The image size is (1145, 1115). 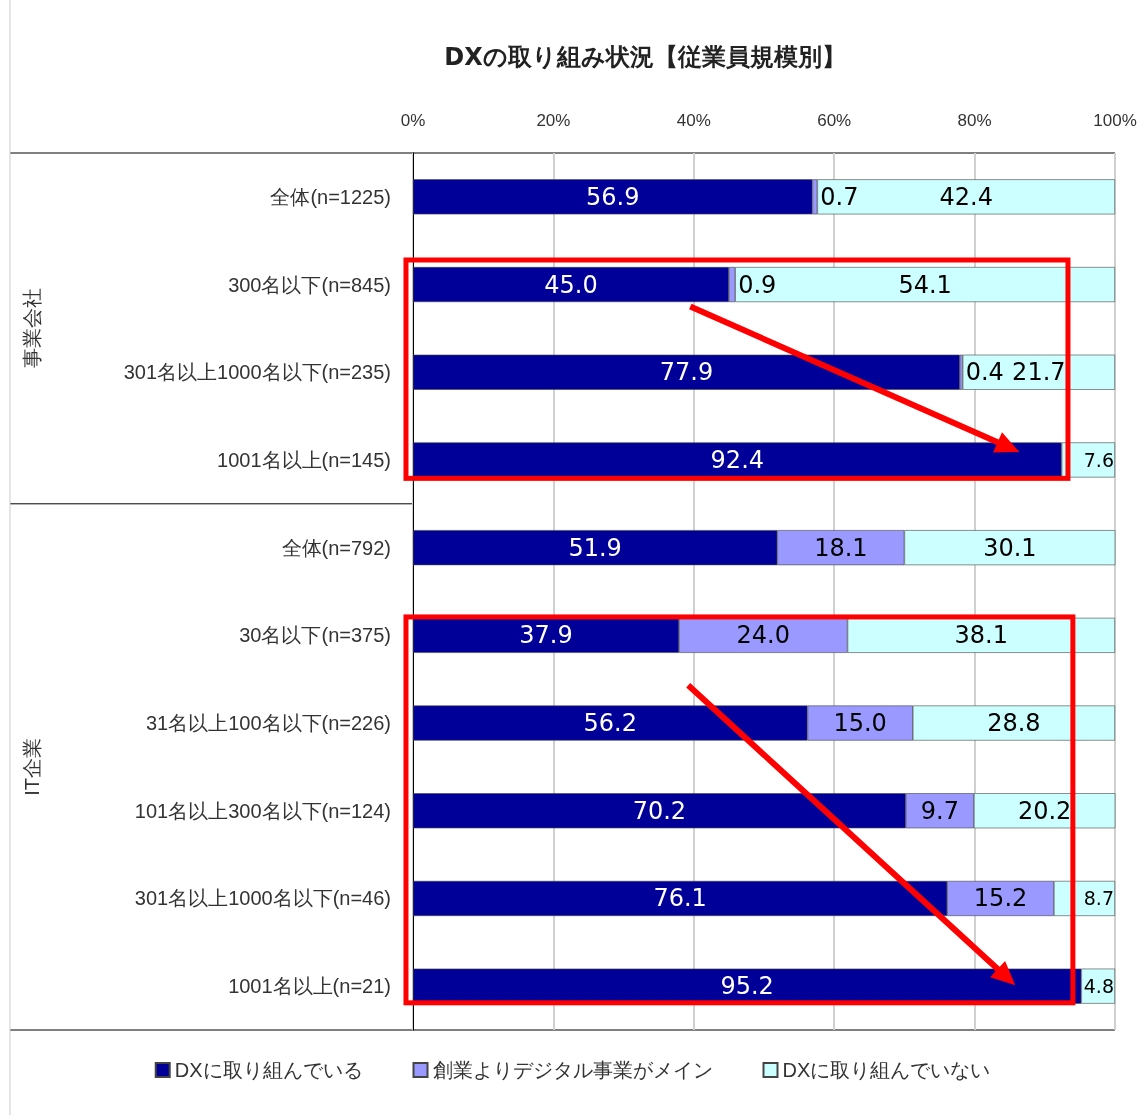 I want to click on data-label: 95.2, so click(x=747, y=986).